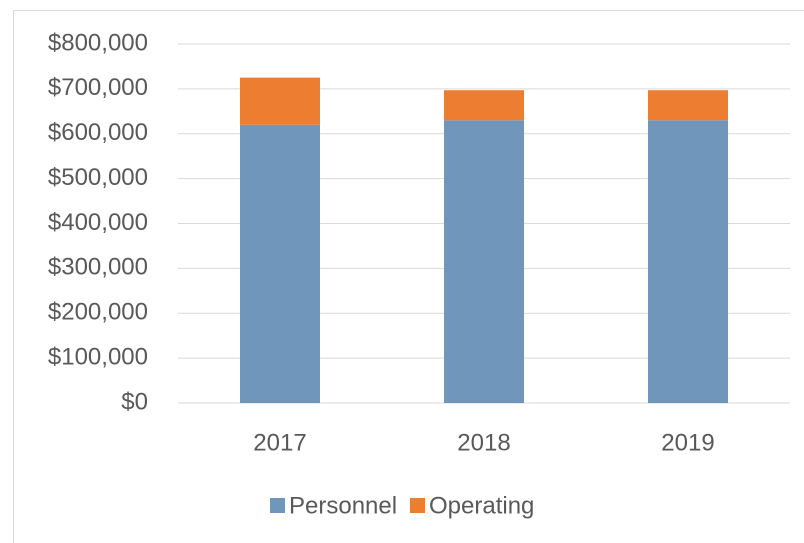  What do you see at coordinates (483, 442) in the screenshot?
I see `x-tick-label: 2018` at bounding box center [483, 442].